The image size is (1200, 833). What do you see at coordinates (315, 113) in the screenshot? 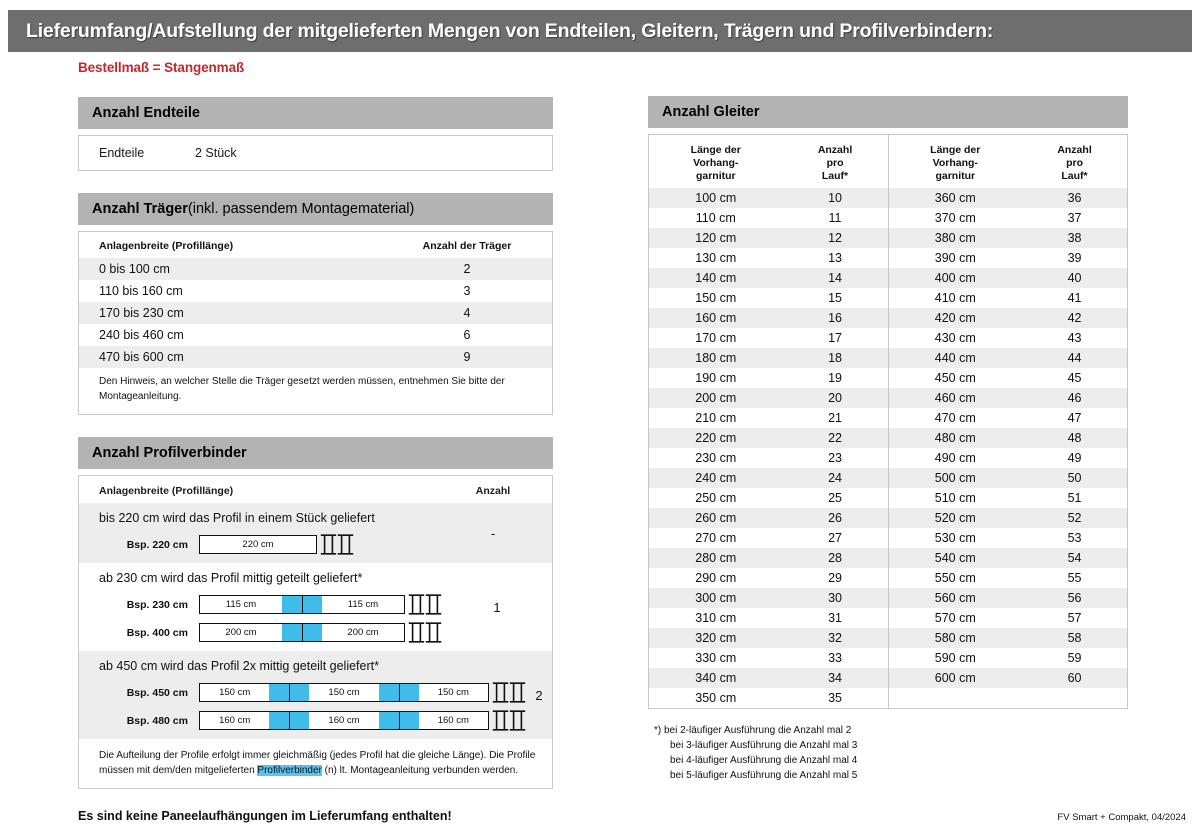
I see `section-header-endteile: Anzahl Endteile` at bounding box center [315, 113].